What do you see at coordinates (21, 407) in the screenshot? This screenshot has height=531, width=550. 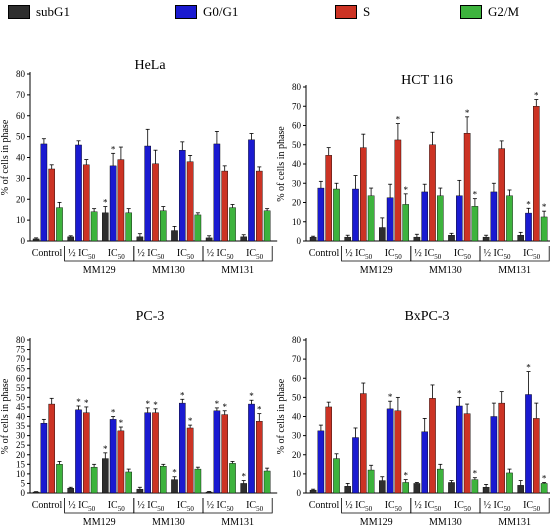 I see `y-tick-label: 45` at bounding box center [21, 407].